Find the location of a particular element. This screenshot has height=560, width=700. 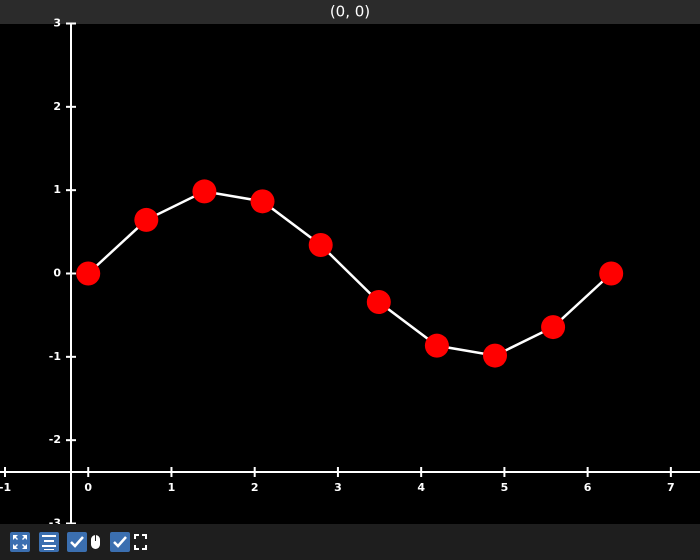

x-tick-label: 7 is located at coordinates (671, 487).